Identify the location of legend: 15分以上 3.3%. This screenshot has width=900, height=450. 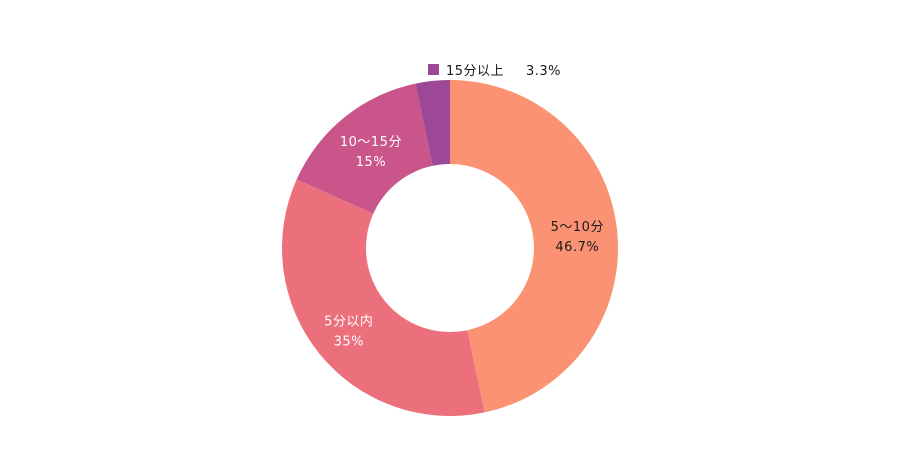
(494, 71).